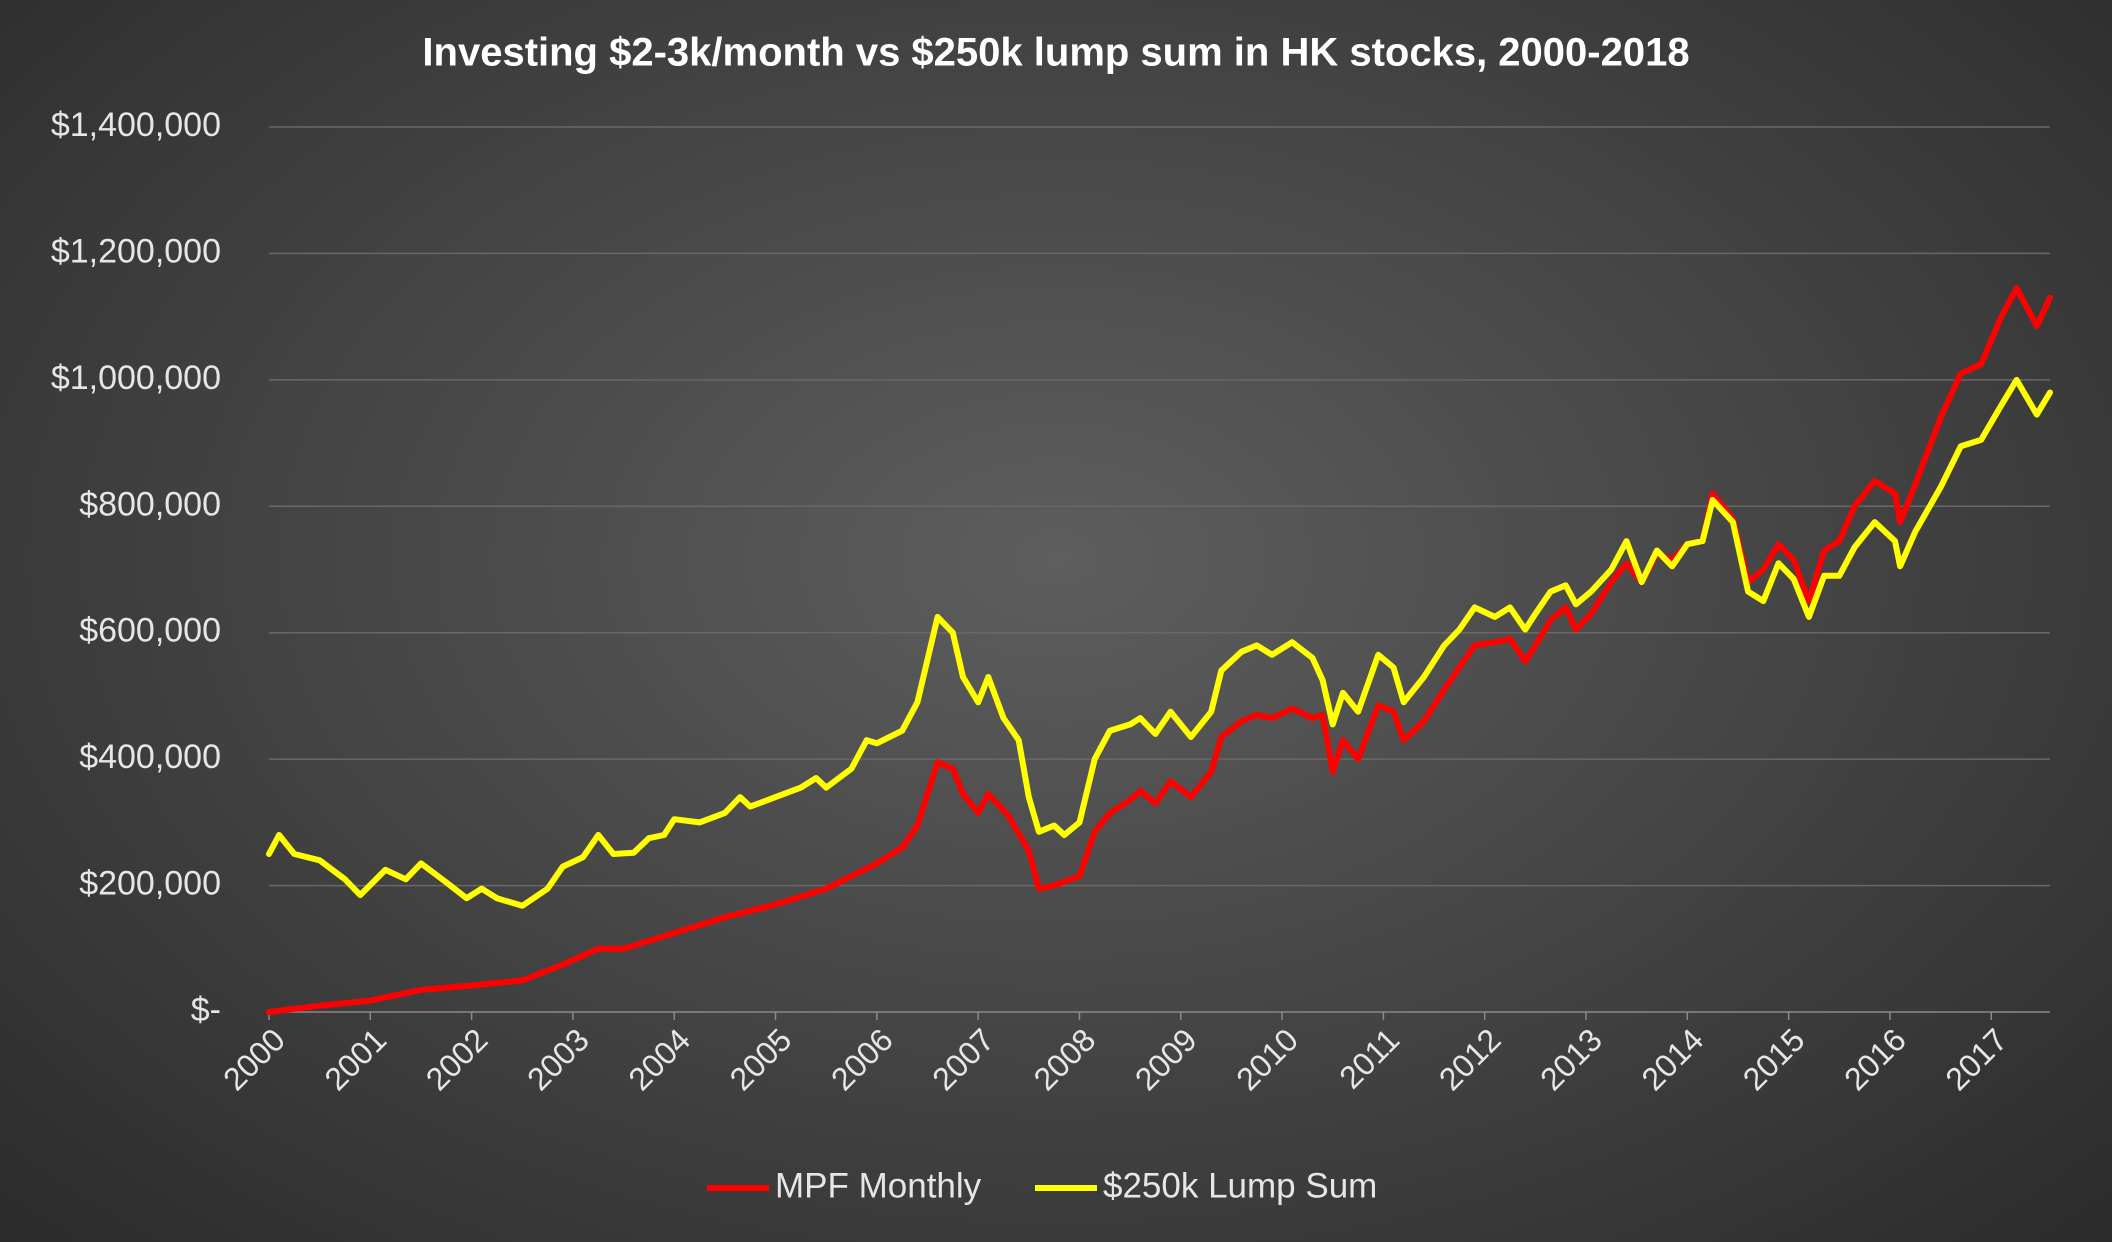 Image resolution: width=2112 pixels, height=1242 pixels. I want to click on x-tick-label: 2011, so click(1369, 1058).